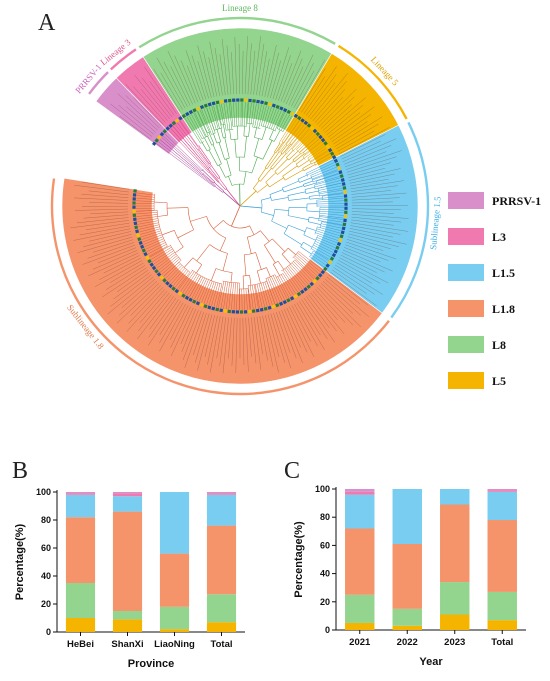 The image size is (550, 681). Describe the element at coordinates (240, 206) in the screenshot. I see `tree-marker-ring` at that location.